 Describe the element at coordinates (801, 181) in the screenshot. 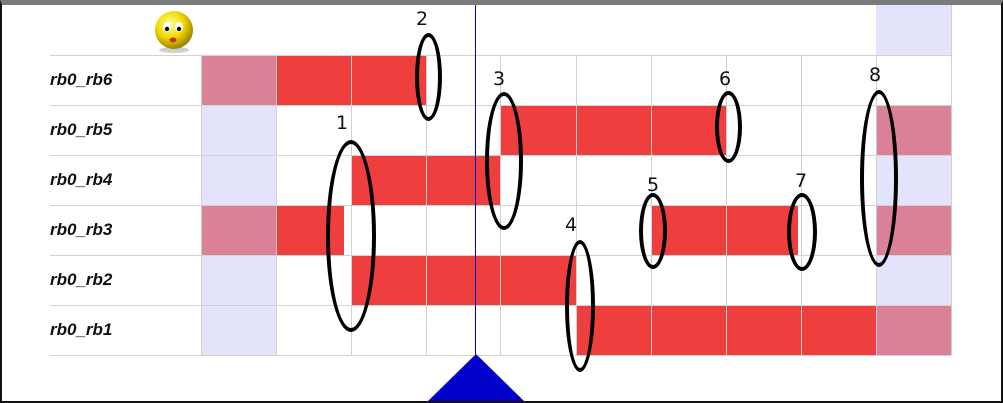

I see `annotation-number-7: 7` at that location.